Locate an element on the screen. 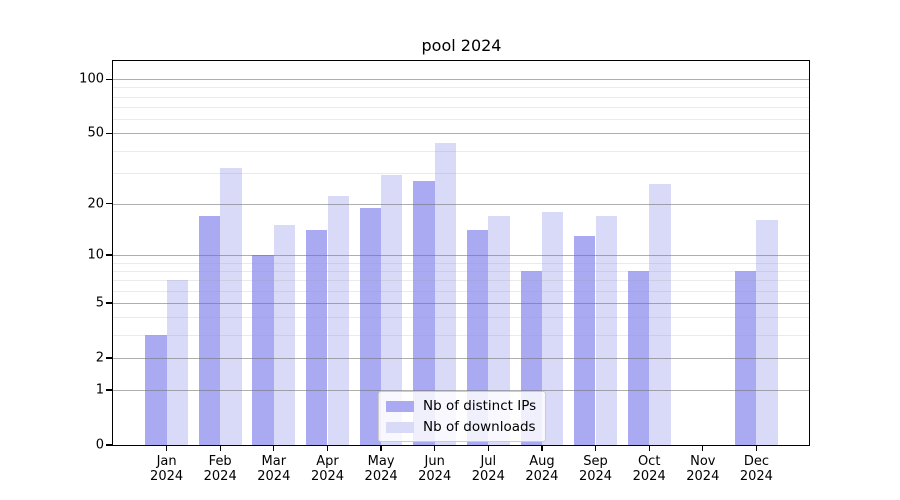 Image resolution: width=900 pixels, height=500 pixels. legend-row-ips: Nb of distinct IPs is located at coordinates (461, 406).